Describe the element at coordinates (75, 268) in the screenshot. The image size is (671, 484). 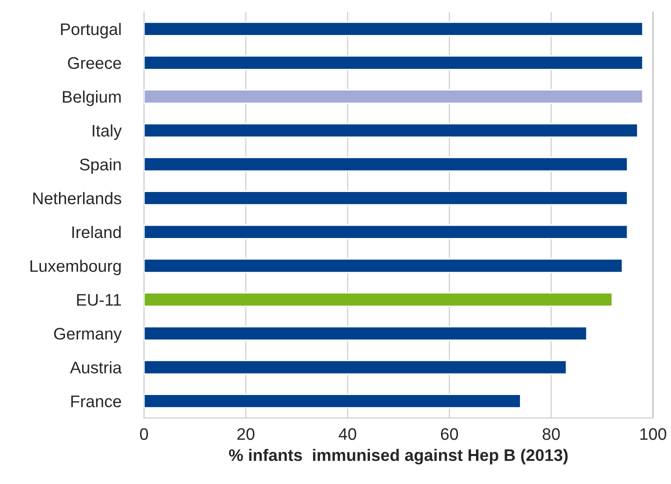
I see `y-tick-label: Luxembourg` at that location.